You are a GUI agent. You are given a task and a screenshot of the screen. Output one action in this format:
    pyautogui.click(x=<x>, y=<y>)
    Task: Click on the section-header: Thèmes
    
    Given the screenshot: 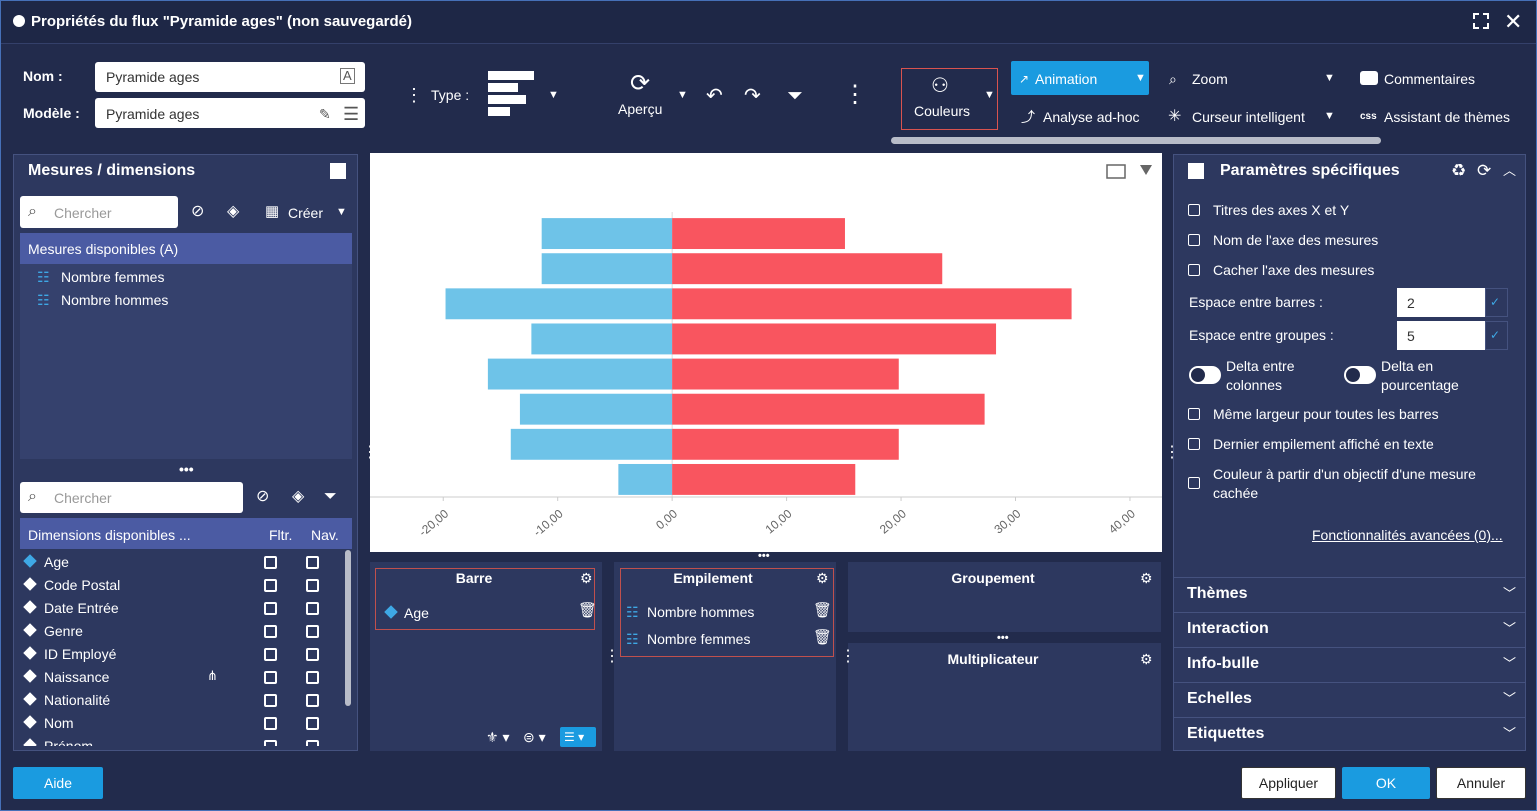 What is the action you would take?
    pyautogui.click(x=1217, y=593)
    